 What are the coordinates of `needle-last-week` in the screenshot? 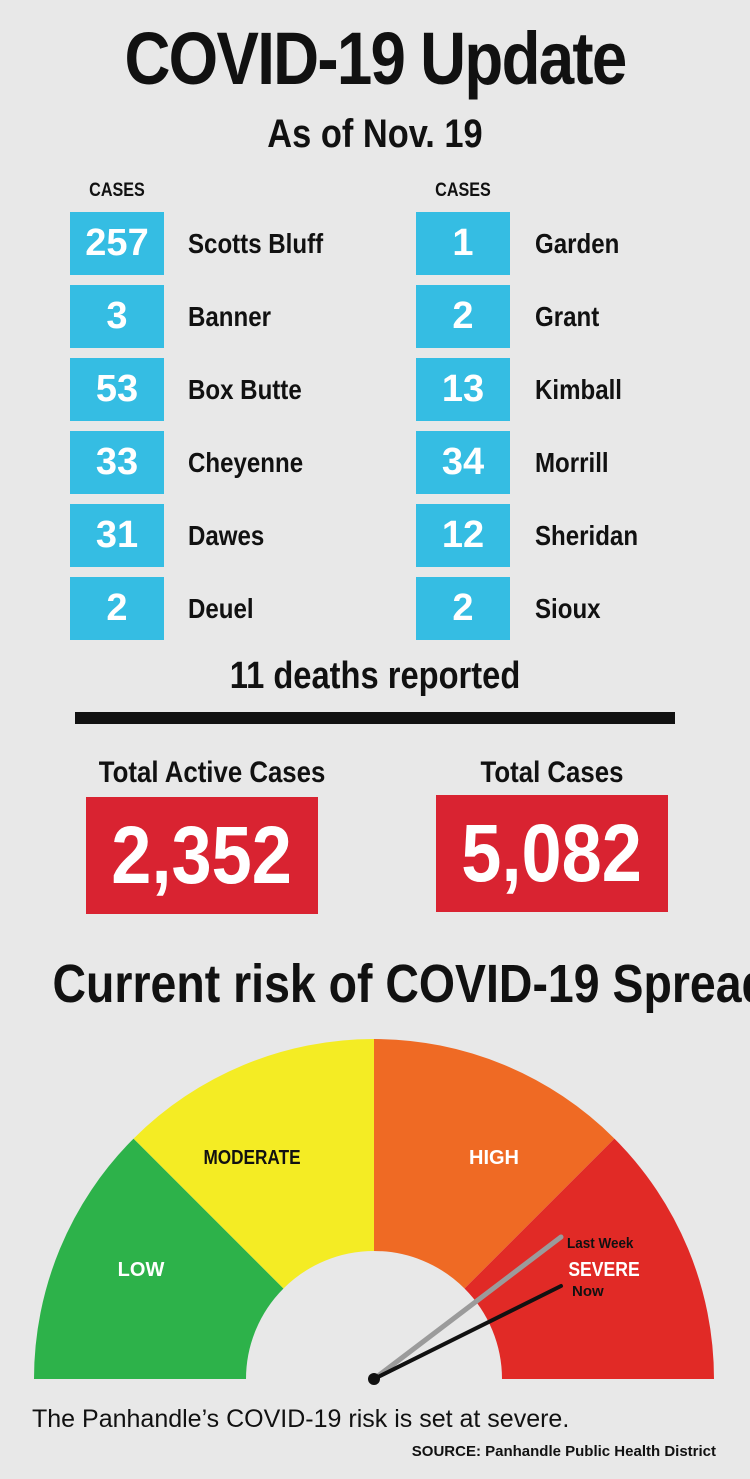 It's located at (467, 1308).